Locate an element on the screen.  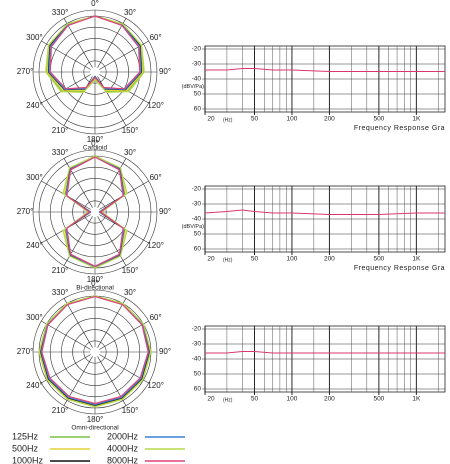
legend-label: 1000Hz is located at coordinates (28, 459).